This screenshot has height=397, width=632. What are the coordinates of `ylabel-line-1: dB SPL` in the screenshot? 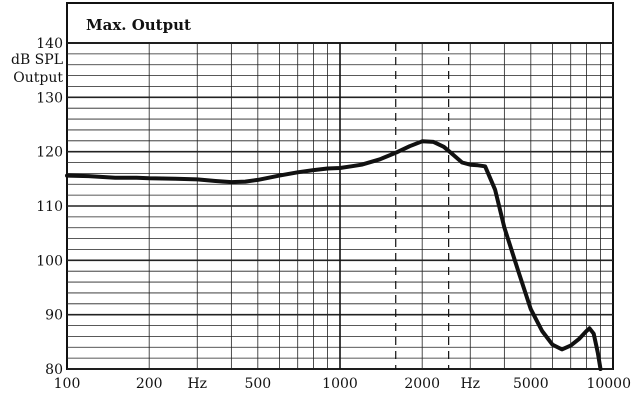 It's located at (37, 60).